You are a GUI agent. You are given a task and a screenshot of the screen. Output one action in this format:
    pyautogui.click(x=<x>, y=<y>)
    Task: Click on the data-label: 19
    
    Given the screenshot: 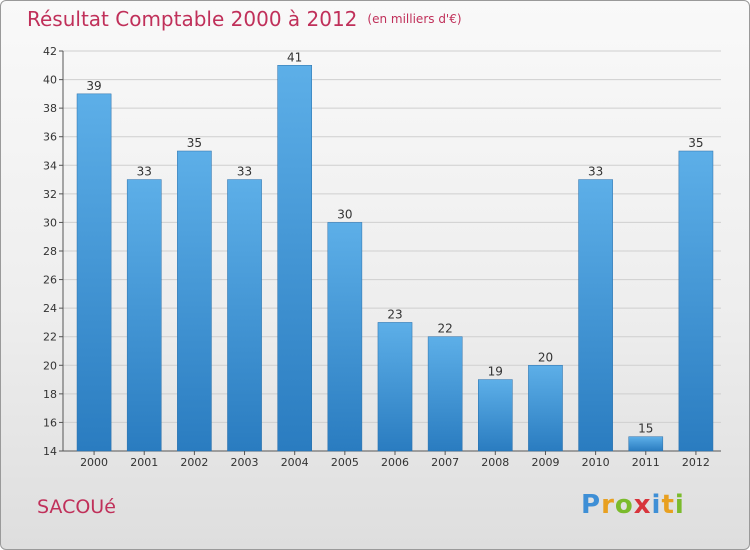 What is the action you would take?
    pyautogui.click(x=495, y=372)
    